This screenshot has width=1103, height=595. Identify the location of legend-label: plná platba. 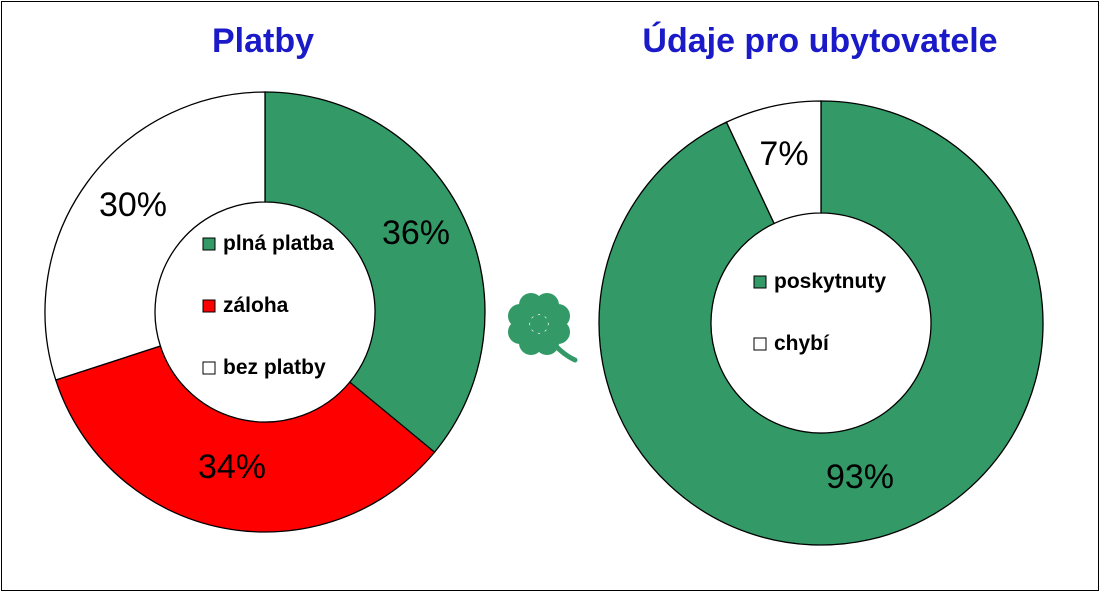
(278, 243).